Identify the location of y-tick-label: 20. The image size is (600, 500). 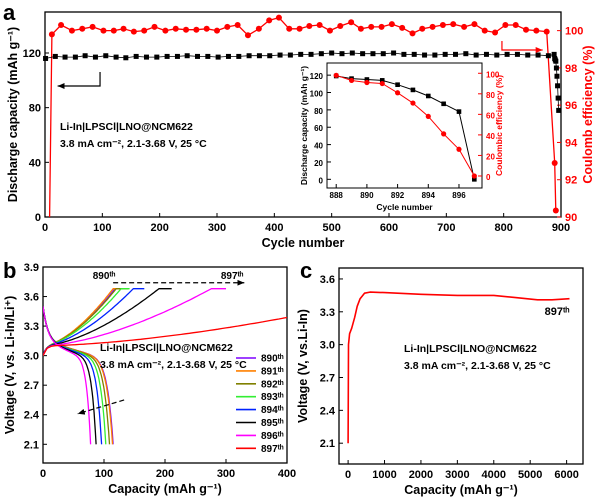
(318, 163).